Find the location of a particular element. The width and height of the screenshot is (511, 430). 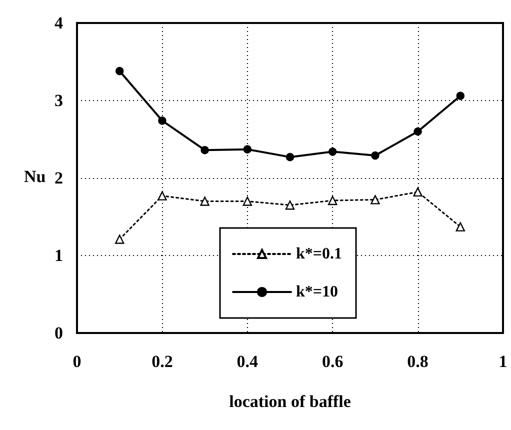

x-axis-title: location of baffle is located at coordinates (290, 401).